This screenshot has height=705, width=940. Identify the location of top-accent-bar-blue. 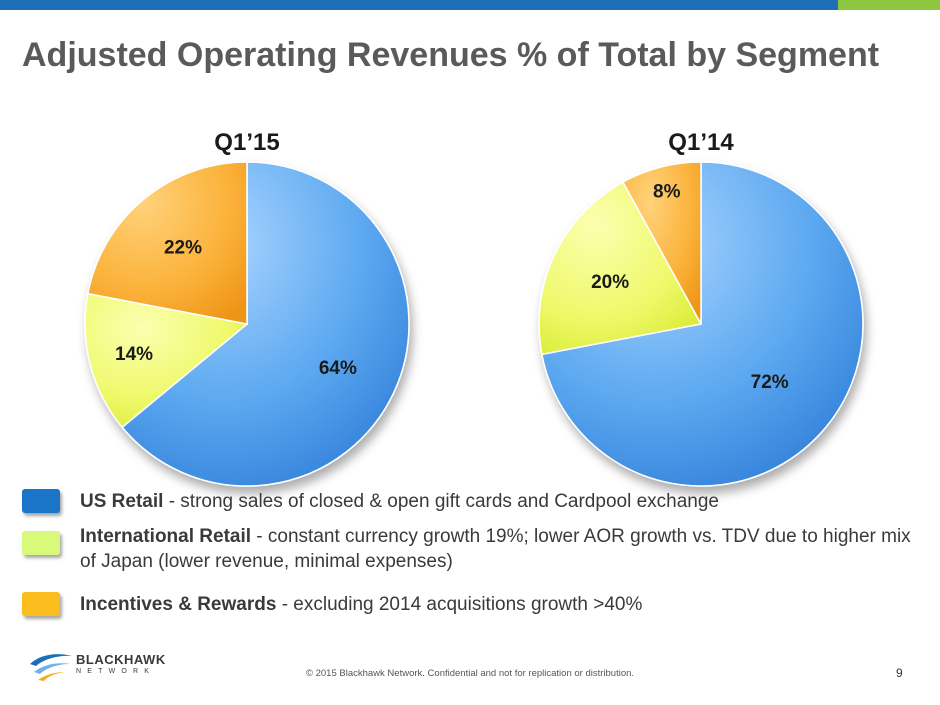
(419, 5).